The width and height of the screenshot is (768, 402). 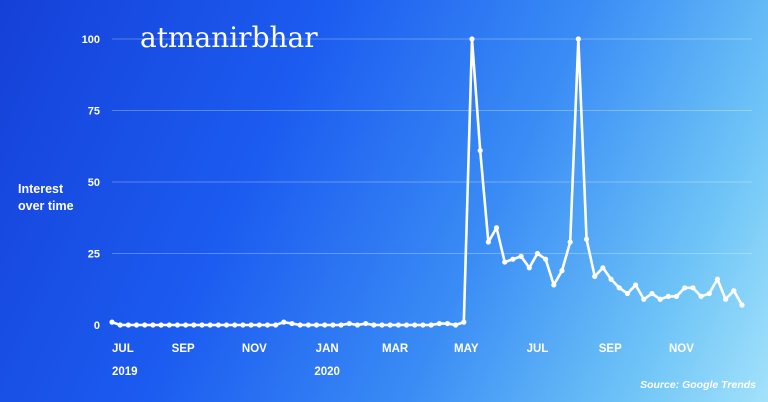 What do you see at coordinates (97, 326) in the screenshot?
I see `y-tick-label: 0` at bounding box center [97, 326].